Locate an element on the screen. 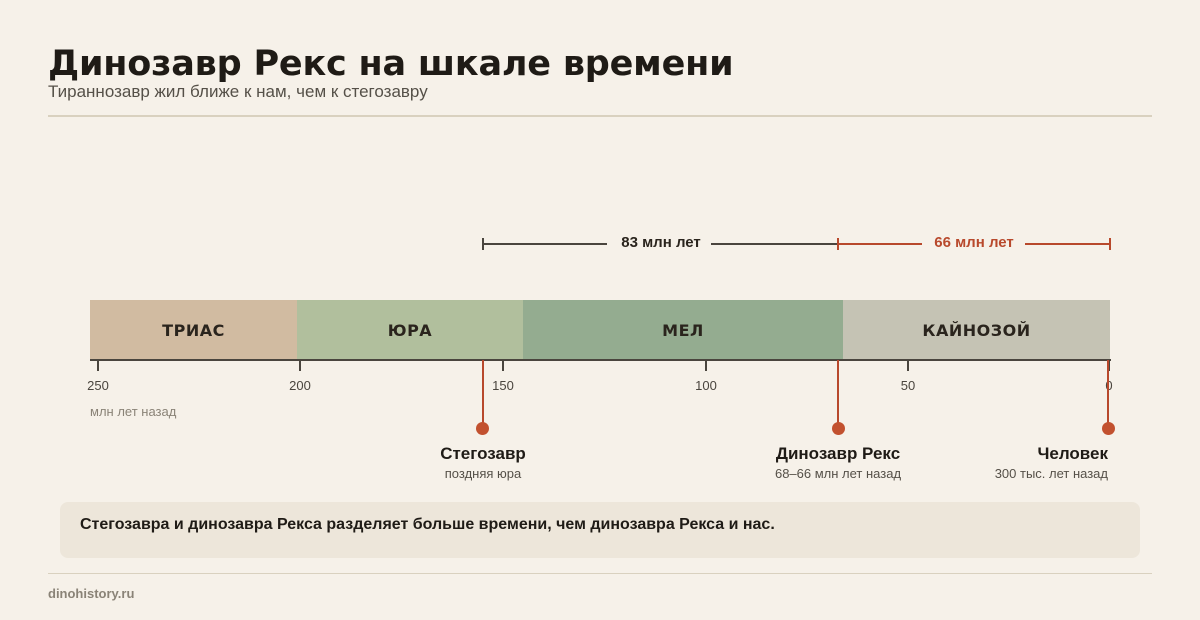 Image resolution: width=1200 pixels, height=620 pixels. span-label-66: 66 млн лет is located at coordinates (974, 242).